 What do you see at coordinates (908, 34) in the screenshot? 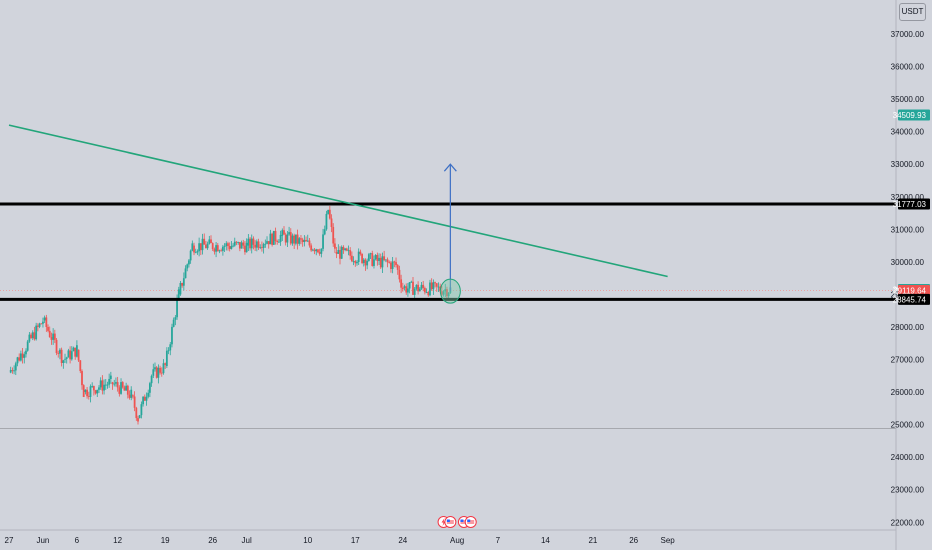
I see `price-tick-label: 37000.00` at bounding box center [908, 34].